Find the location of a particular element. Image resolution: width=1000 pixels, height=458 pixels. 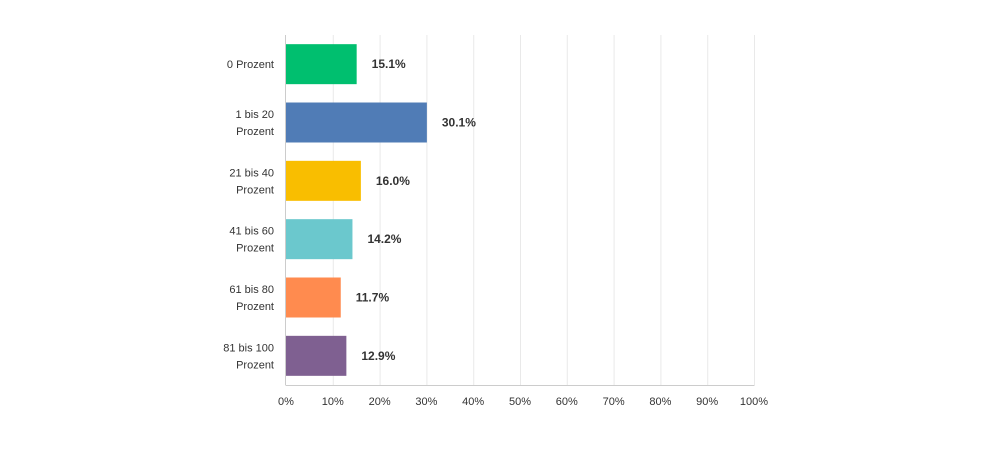

category-label: 0 Prozent is located at coordinates (250, 65).